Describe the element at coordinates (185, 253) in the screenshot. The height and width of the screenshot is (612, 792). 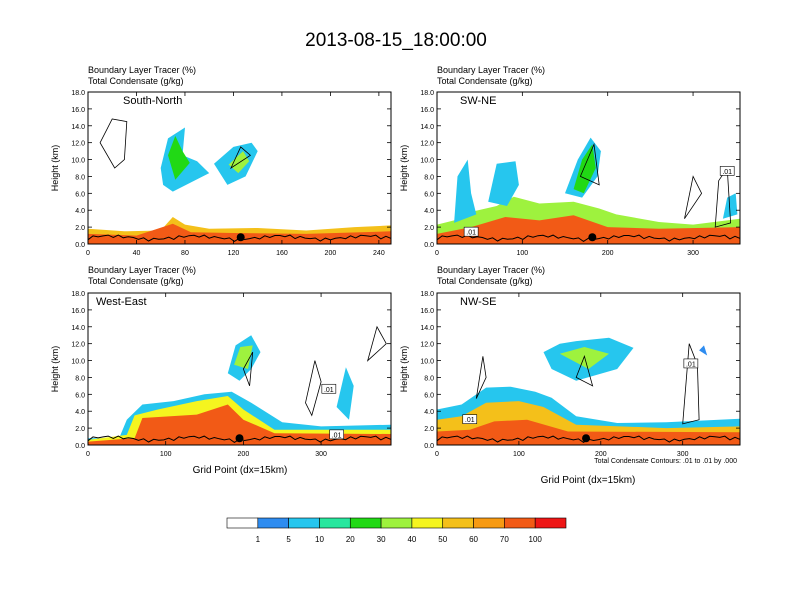
I see `x-tick-label: 80` at that location.